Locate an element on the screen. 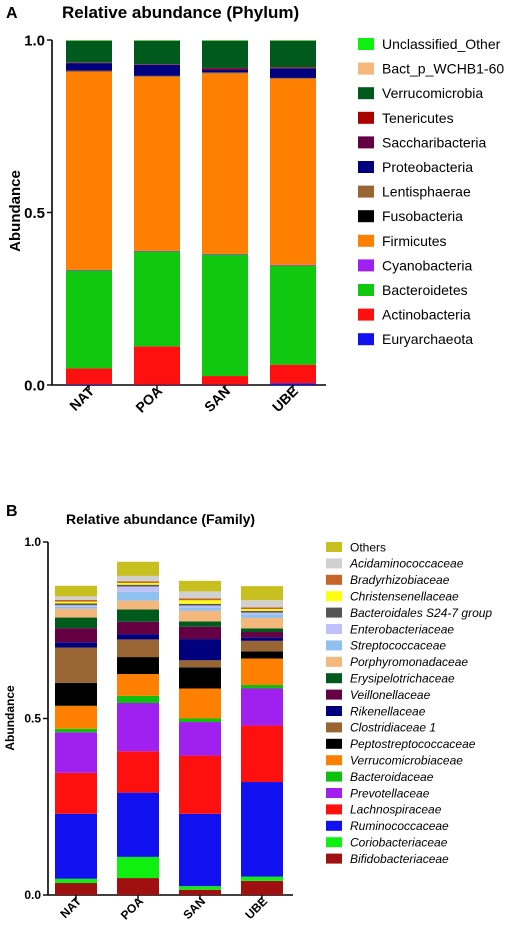 This screenshot has width=532, height=931. legend-label: Erysipelotrichaceae is located at coordinates (402, 679).